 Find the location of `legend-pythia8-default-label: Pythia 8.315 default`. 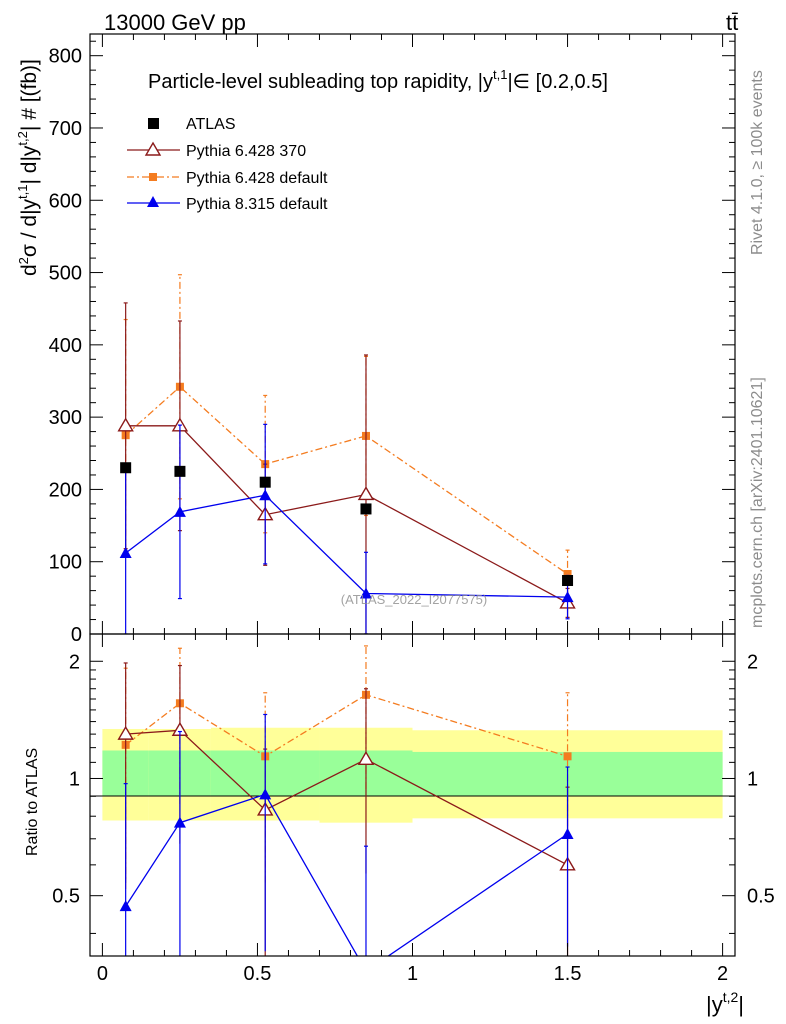

legend-pythia8-default-label: Pythia 8.315 default is located at coordinates (257, 204).